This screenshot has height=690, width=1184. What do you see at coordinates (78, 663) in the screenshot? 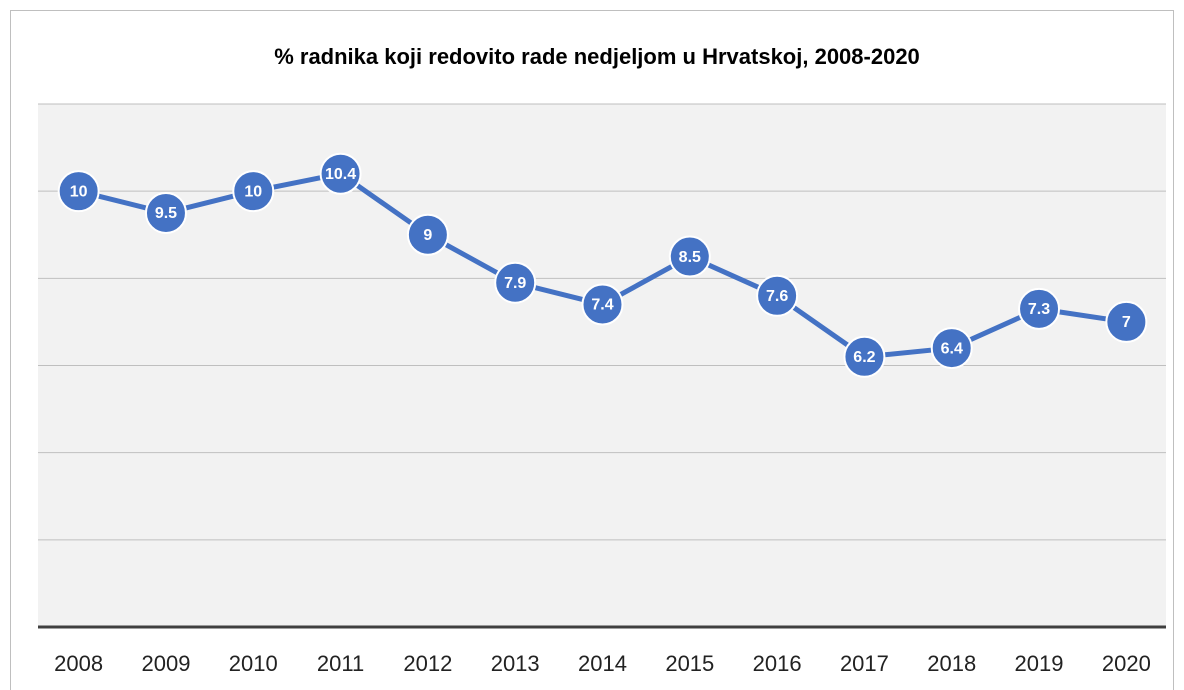
I see `x-tick-label: 2008` at bounding box center [78, 663].